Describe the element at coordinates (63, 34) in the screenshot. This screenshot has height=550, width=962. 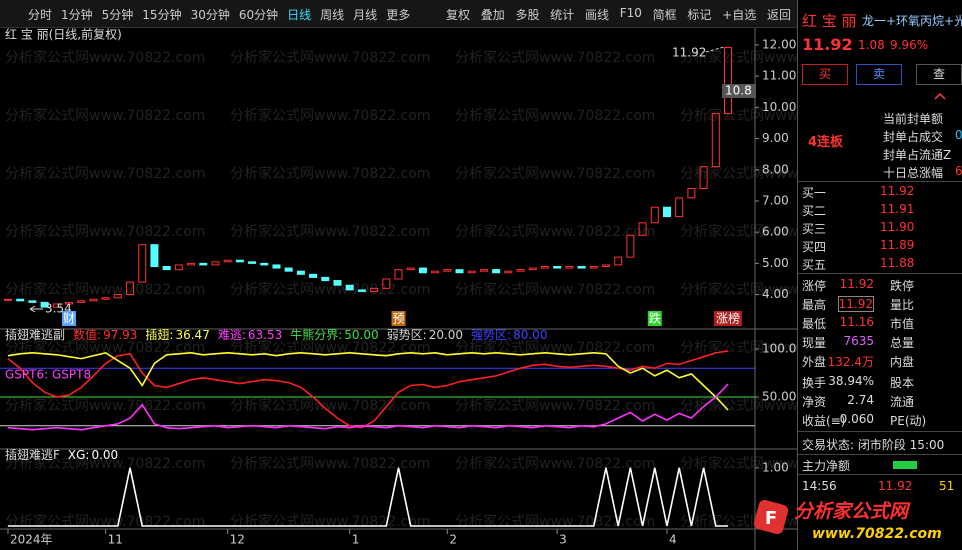
I see `chart-title: 红 宝 丽(日线,前复权)` at that location.